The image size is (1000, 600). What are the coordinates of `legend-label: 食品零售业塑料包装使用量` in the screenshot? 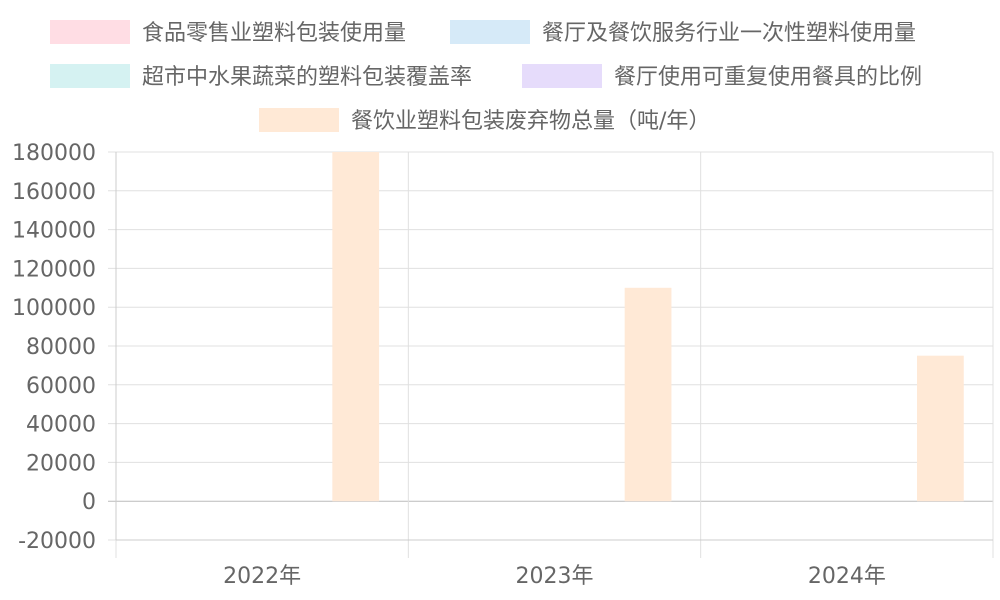 It's located at (274, 33).